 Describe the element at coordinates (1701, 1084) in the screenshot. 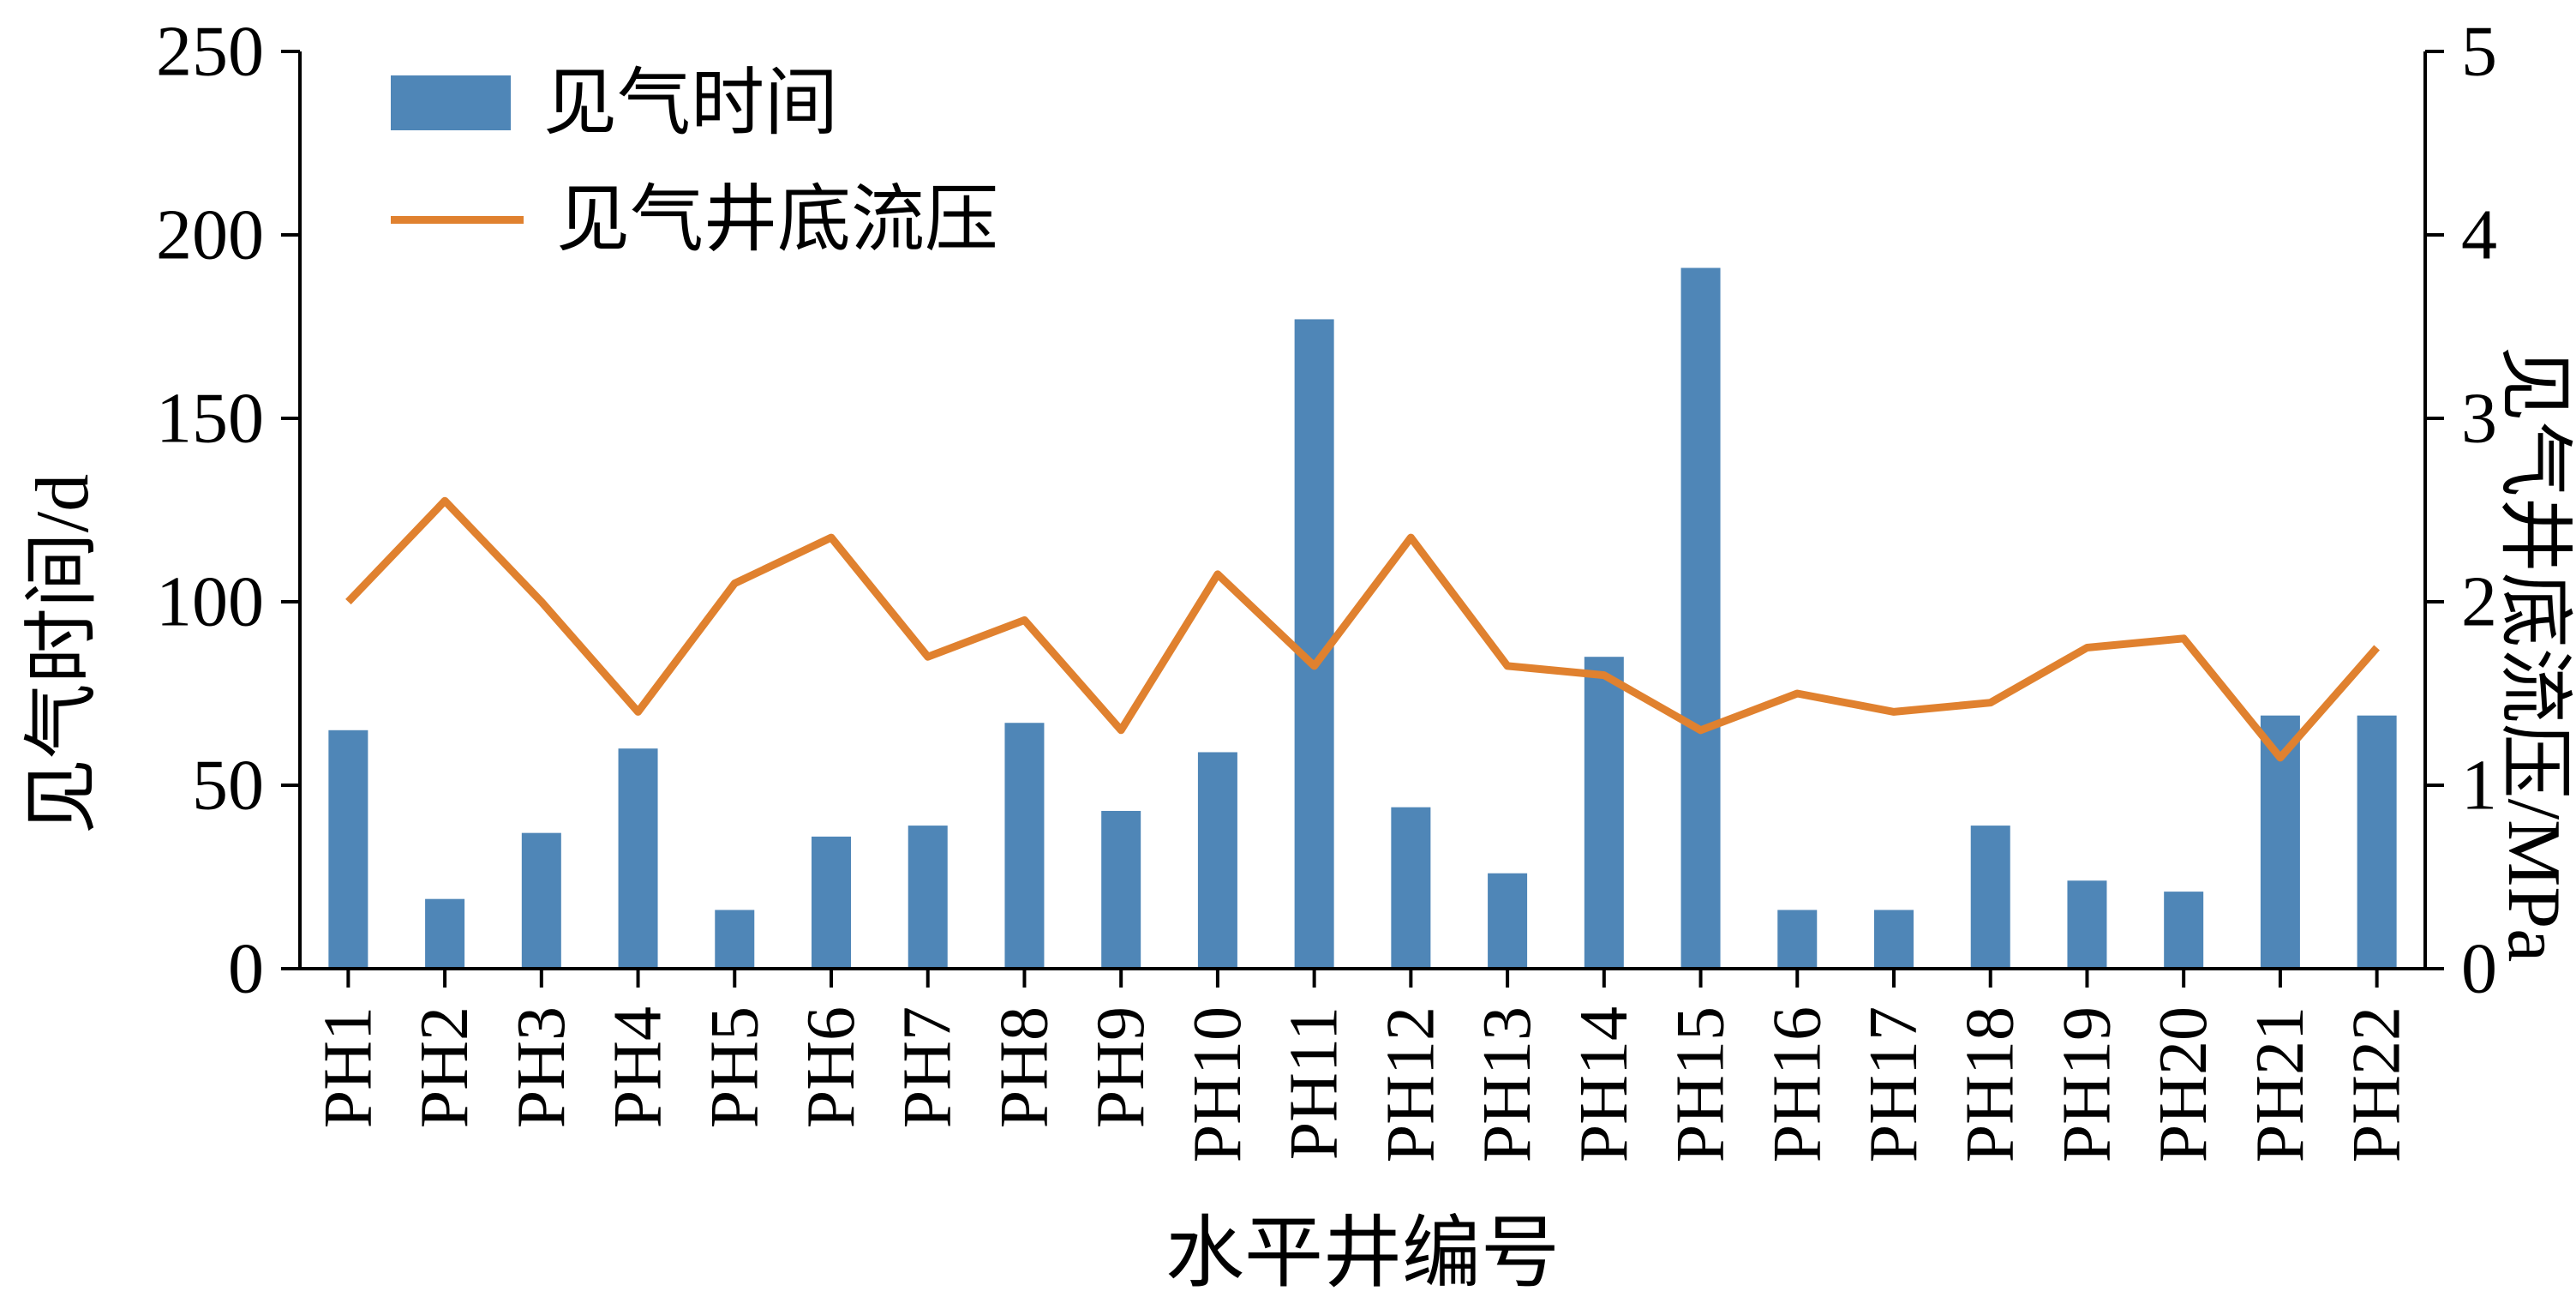

I see `x-tick-label-ph15: PH15` at that location.